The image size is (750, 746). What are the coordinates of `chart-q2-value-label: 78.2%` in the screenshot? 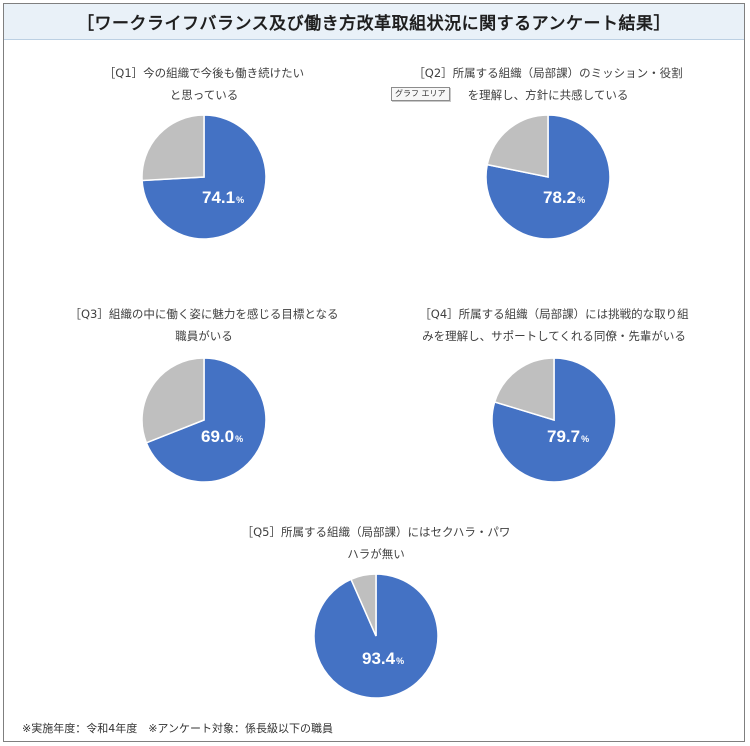 It's located at (564, 198).